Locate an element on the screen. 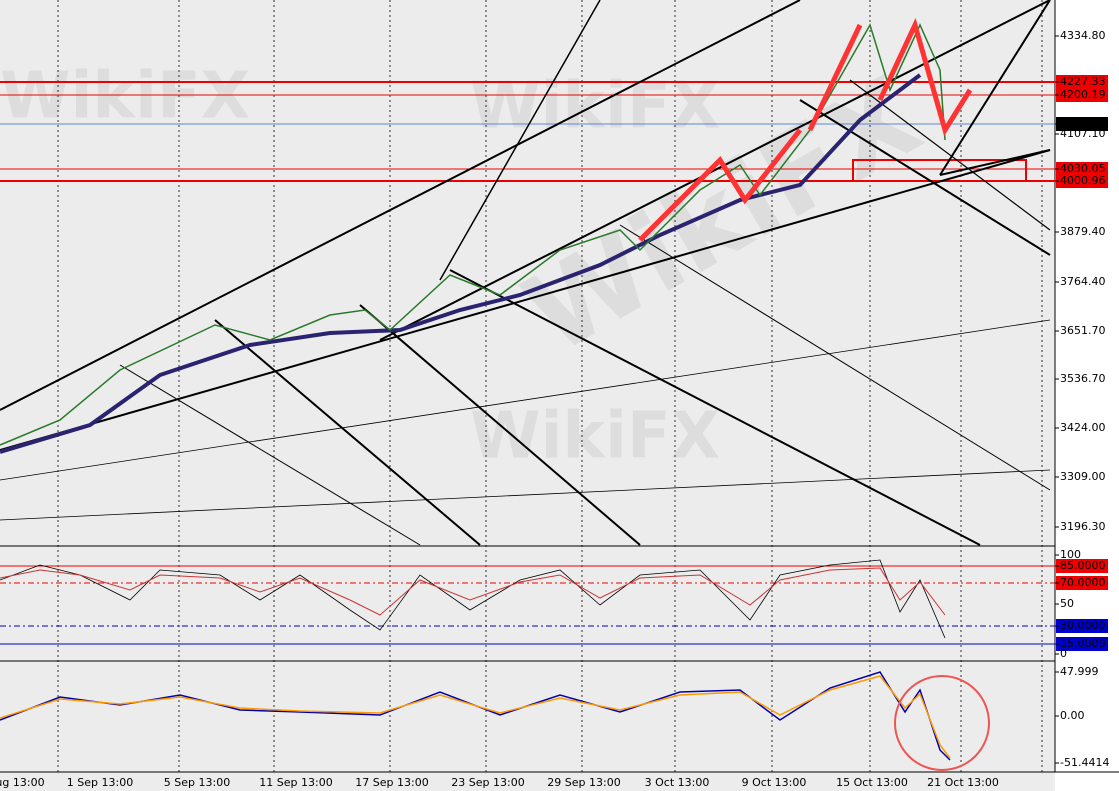  axis-label: 3196.30 is located at coordinates (1083, 526).